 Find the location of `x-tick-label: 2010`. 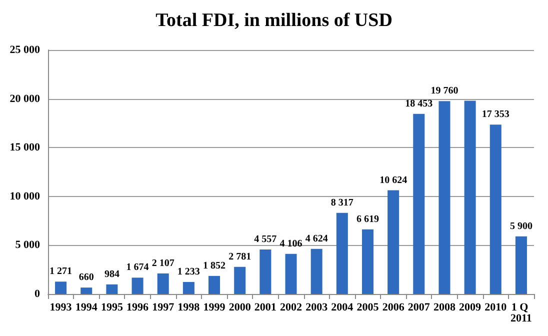

x-tick-label: 2010 is located at coordinates (496, 308).